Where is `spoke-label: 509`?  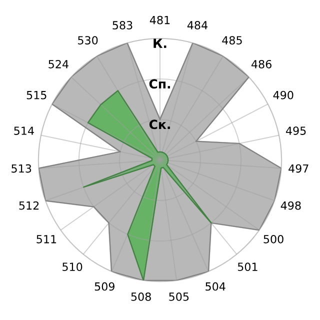
spoke-label: 509 is located at coordinates (104, 286).